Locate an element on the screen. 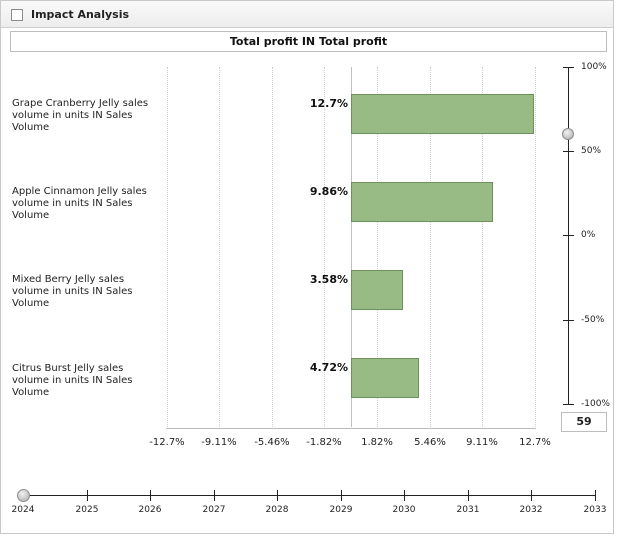  slider-tick-label: 0% is located at coordinates (588, 235).